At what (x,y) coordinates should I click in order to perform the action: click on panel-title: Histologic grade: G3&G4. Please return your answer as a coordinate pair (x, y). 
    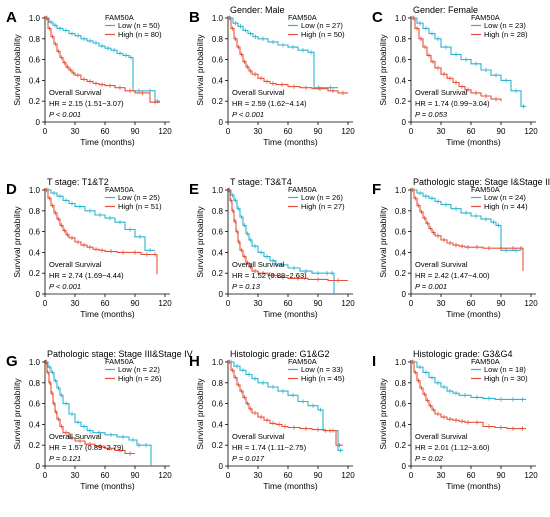
    Looking at the image, I should click on (463, 354).